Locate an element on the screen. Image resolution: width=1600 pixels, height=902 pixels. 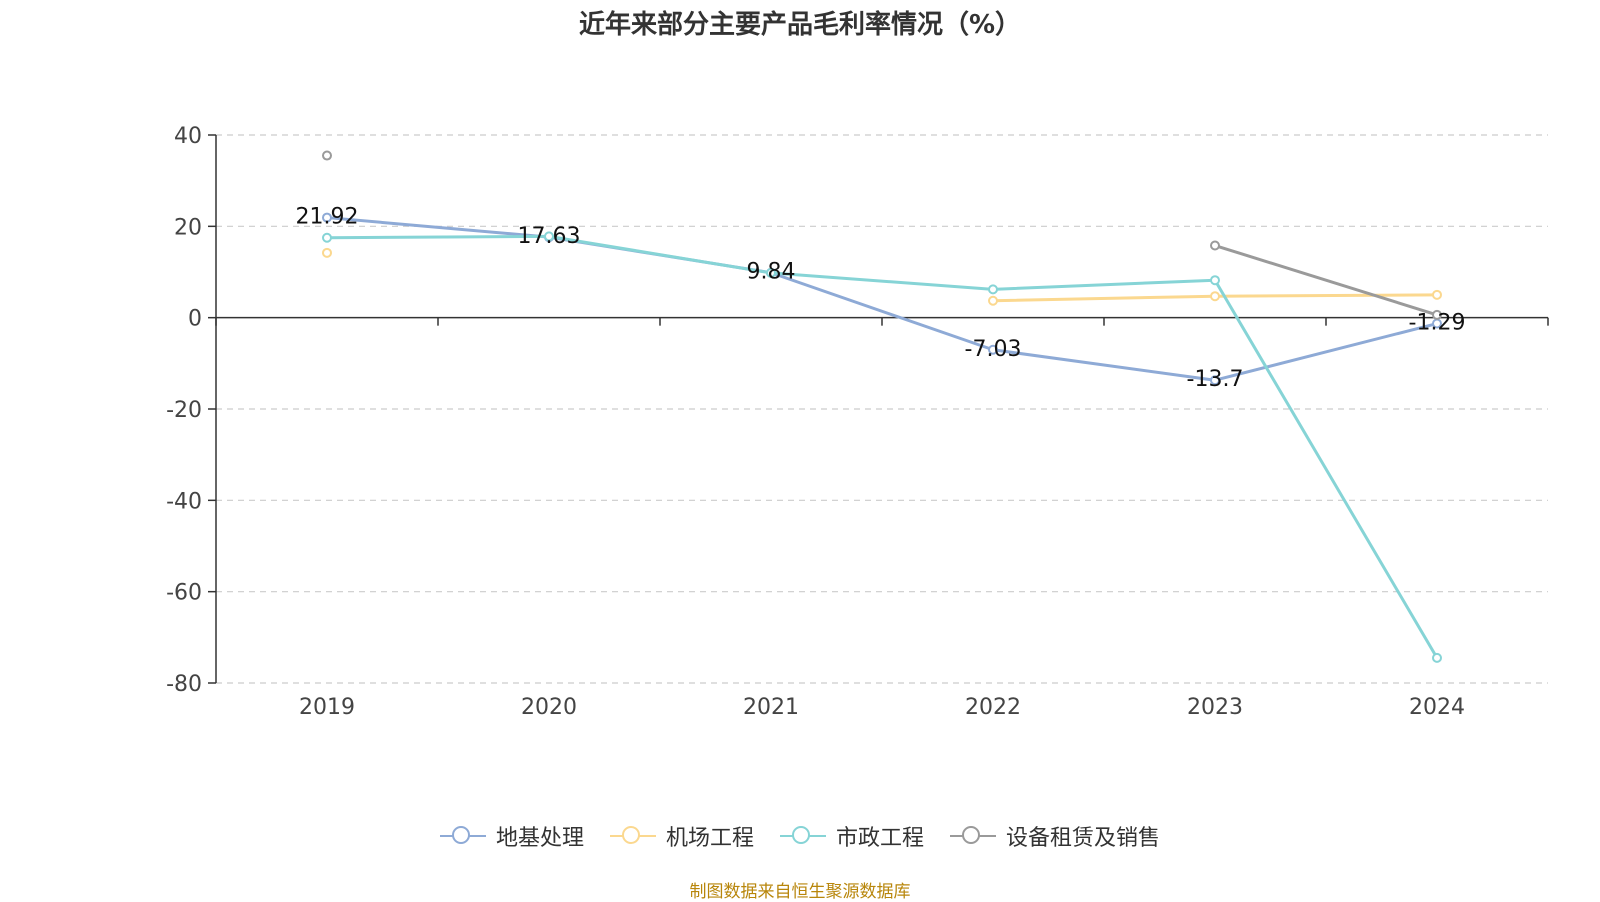
y-tick-label: -40 is located at coordinates (184, 501).